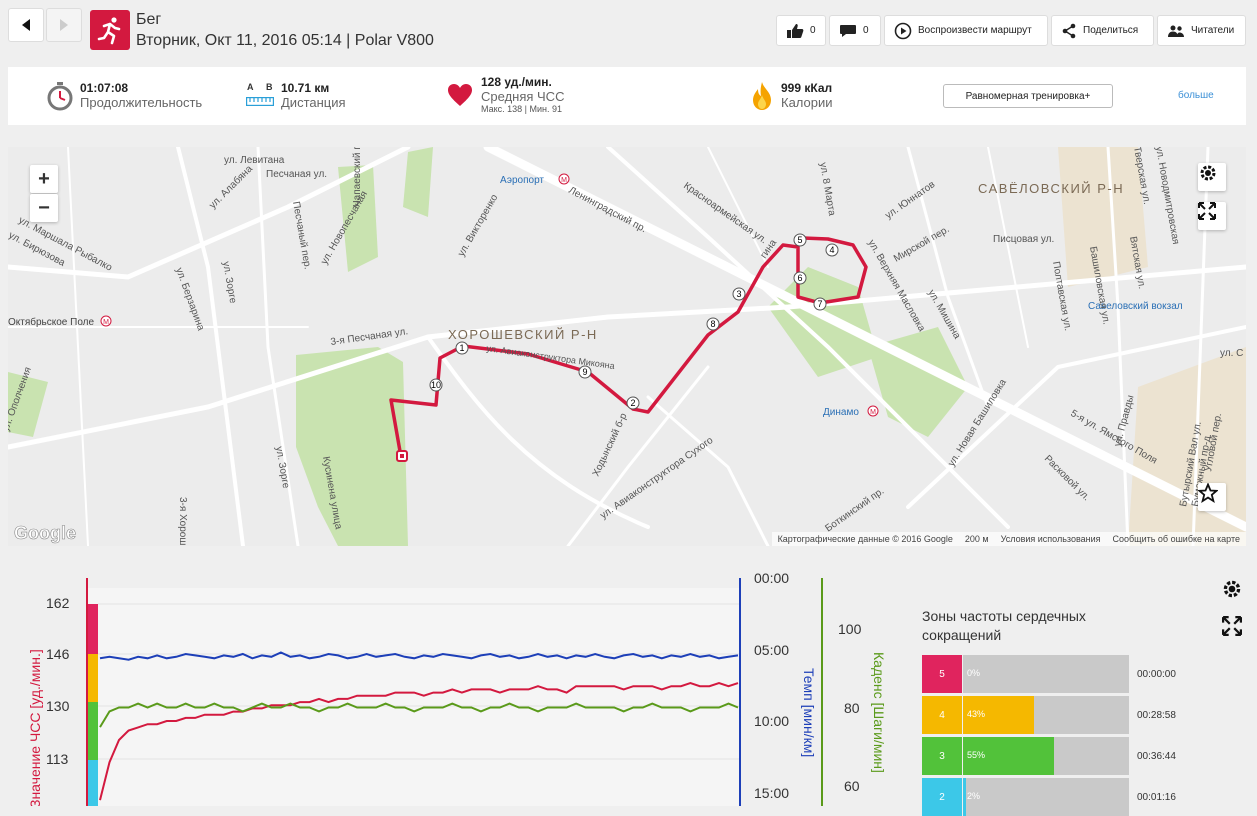  I want to click on hr-zone-row: 4 43%, so click(1025, 715).